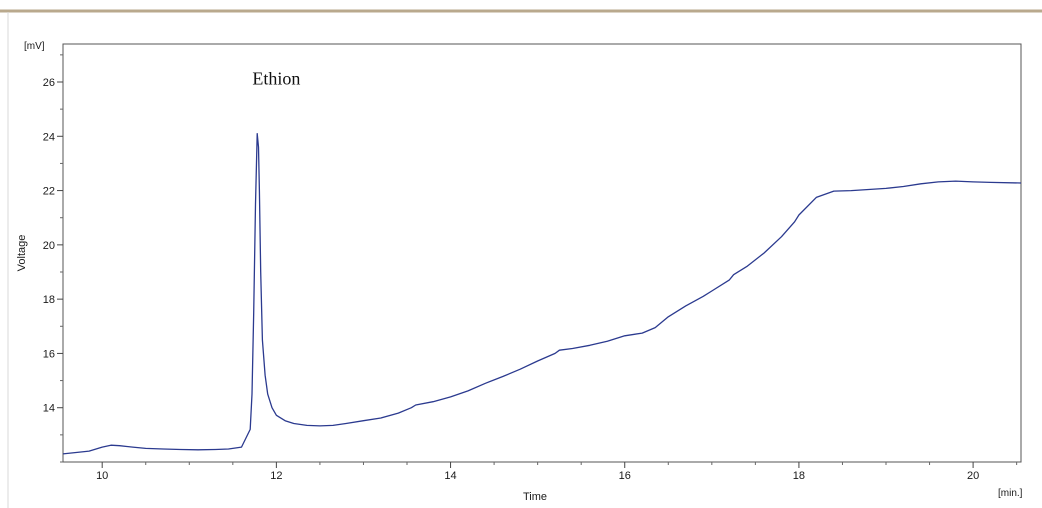 The height and width of the screenshot is (508, 1042). What do you see at coordinates (49, 409) in the screenshot?
I see `y-tick-label: 14` at bounding box center [49, 409].